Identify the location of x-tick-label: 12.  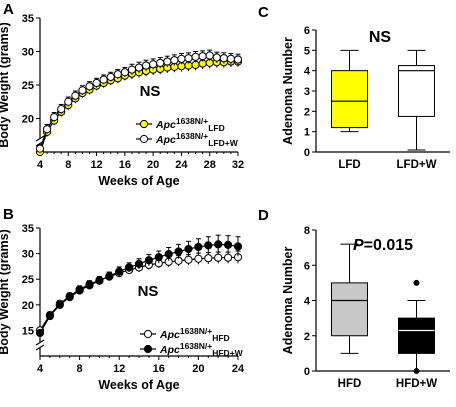
(96, 165).